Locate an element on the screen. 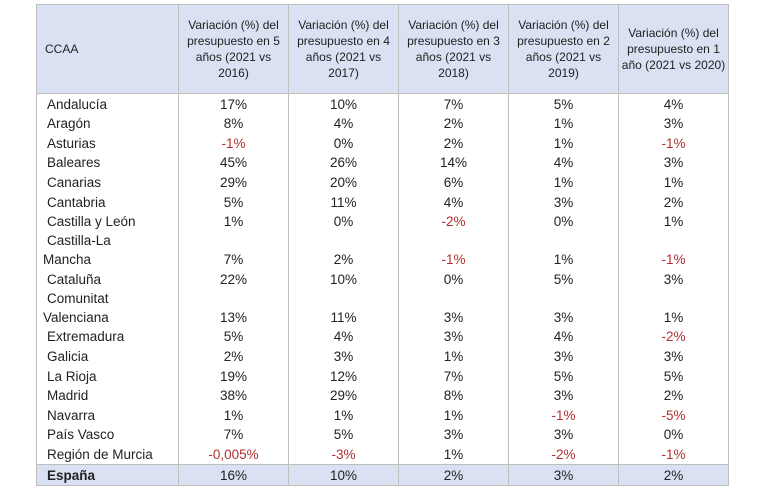 Image resolution: width=768 pixels, height=501 pixels. table-row: Aragón 8% 4% 2% 1% 3% is located at coordinates (382, 123).